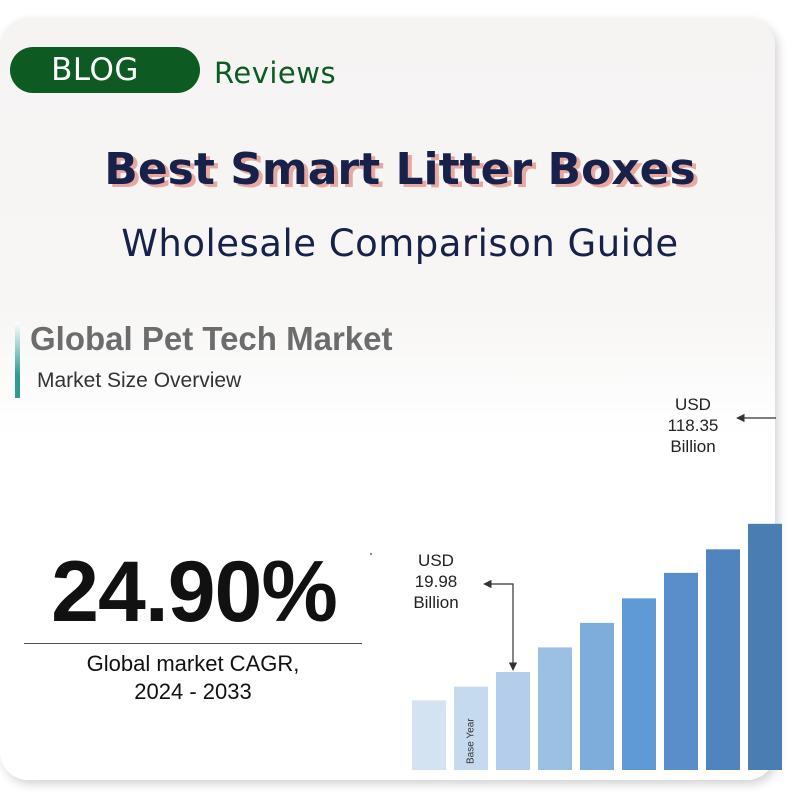 This screenshot has height=800, width=800. What do you see at coordinates (194, 592) in the screenshot?
I see `cagr-value: 24.90%` at bounding box center [194, 592].